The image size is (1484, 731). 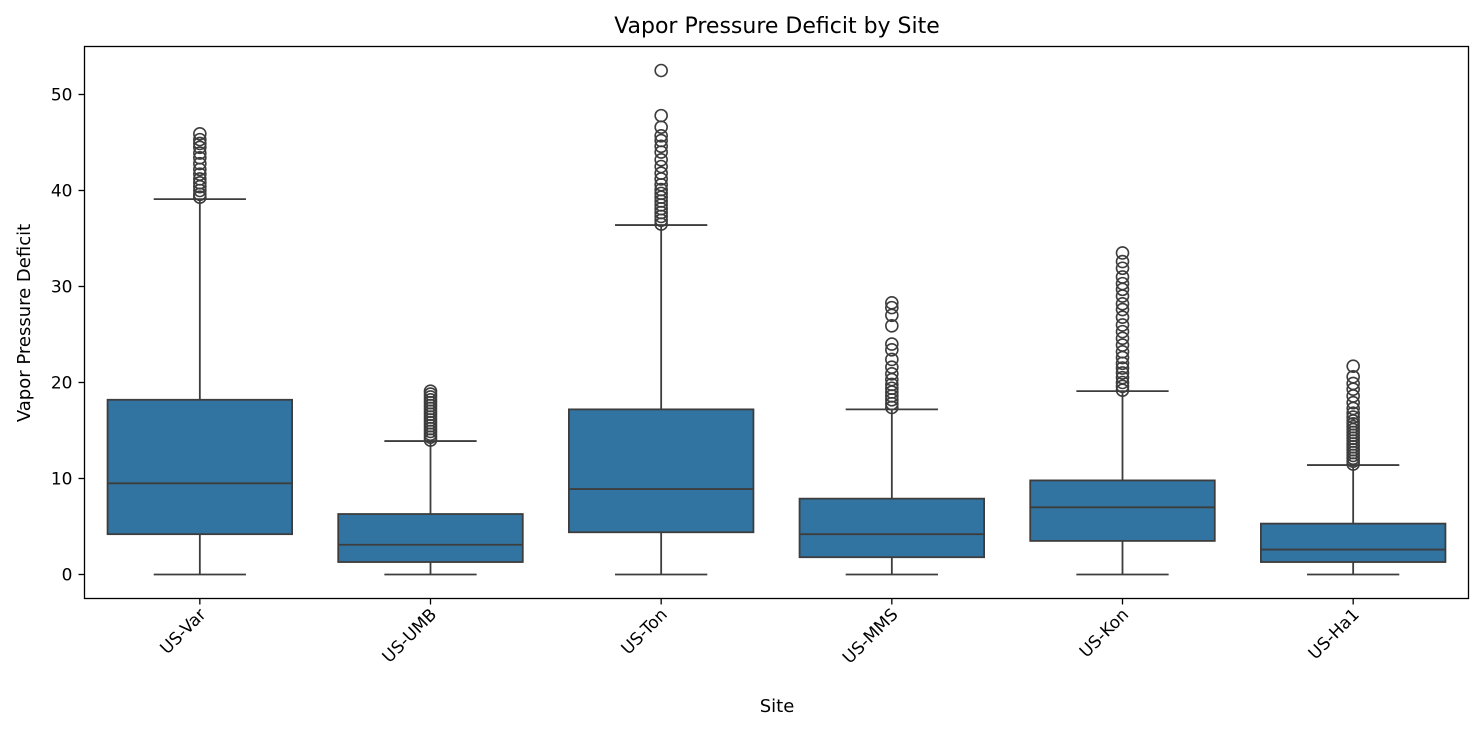 I want to click on x-tick-label: US-UMB, so click(x=410, y=636).